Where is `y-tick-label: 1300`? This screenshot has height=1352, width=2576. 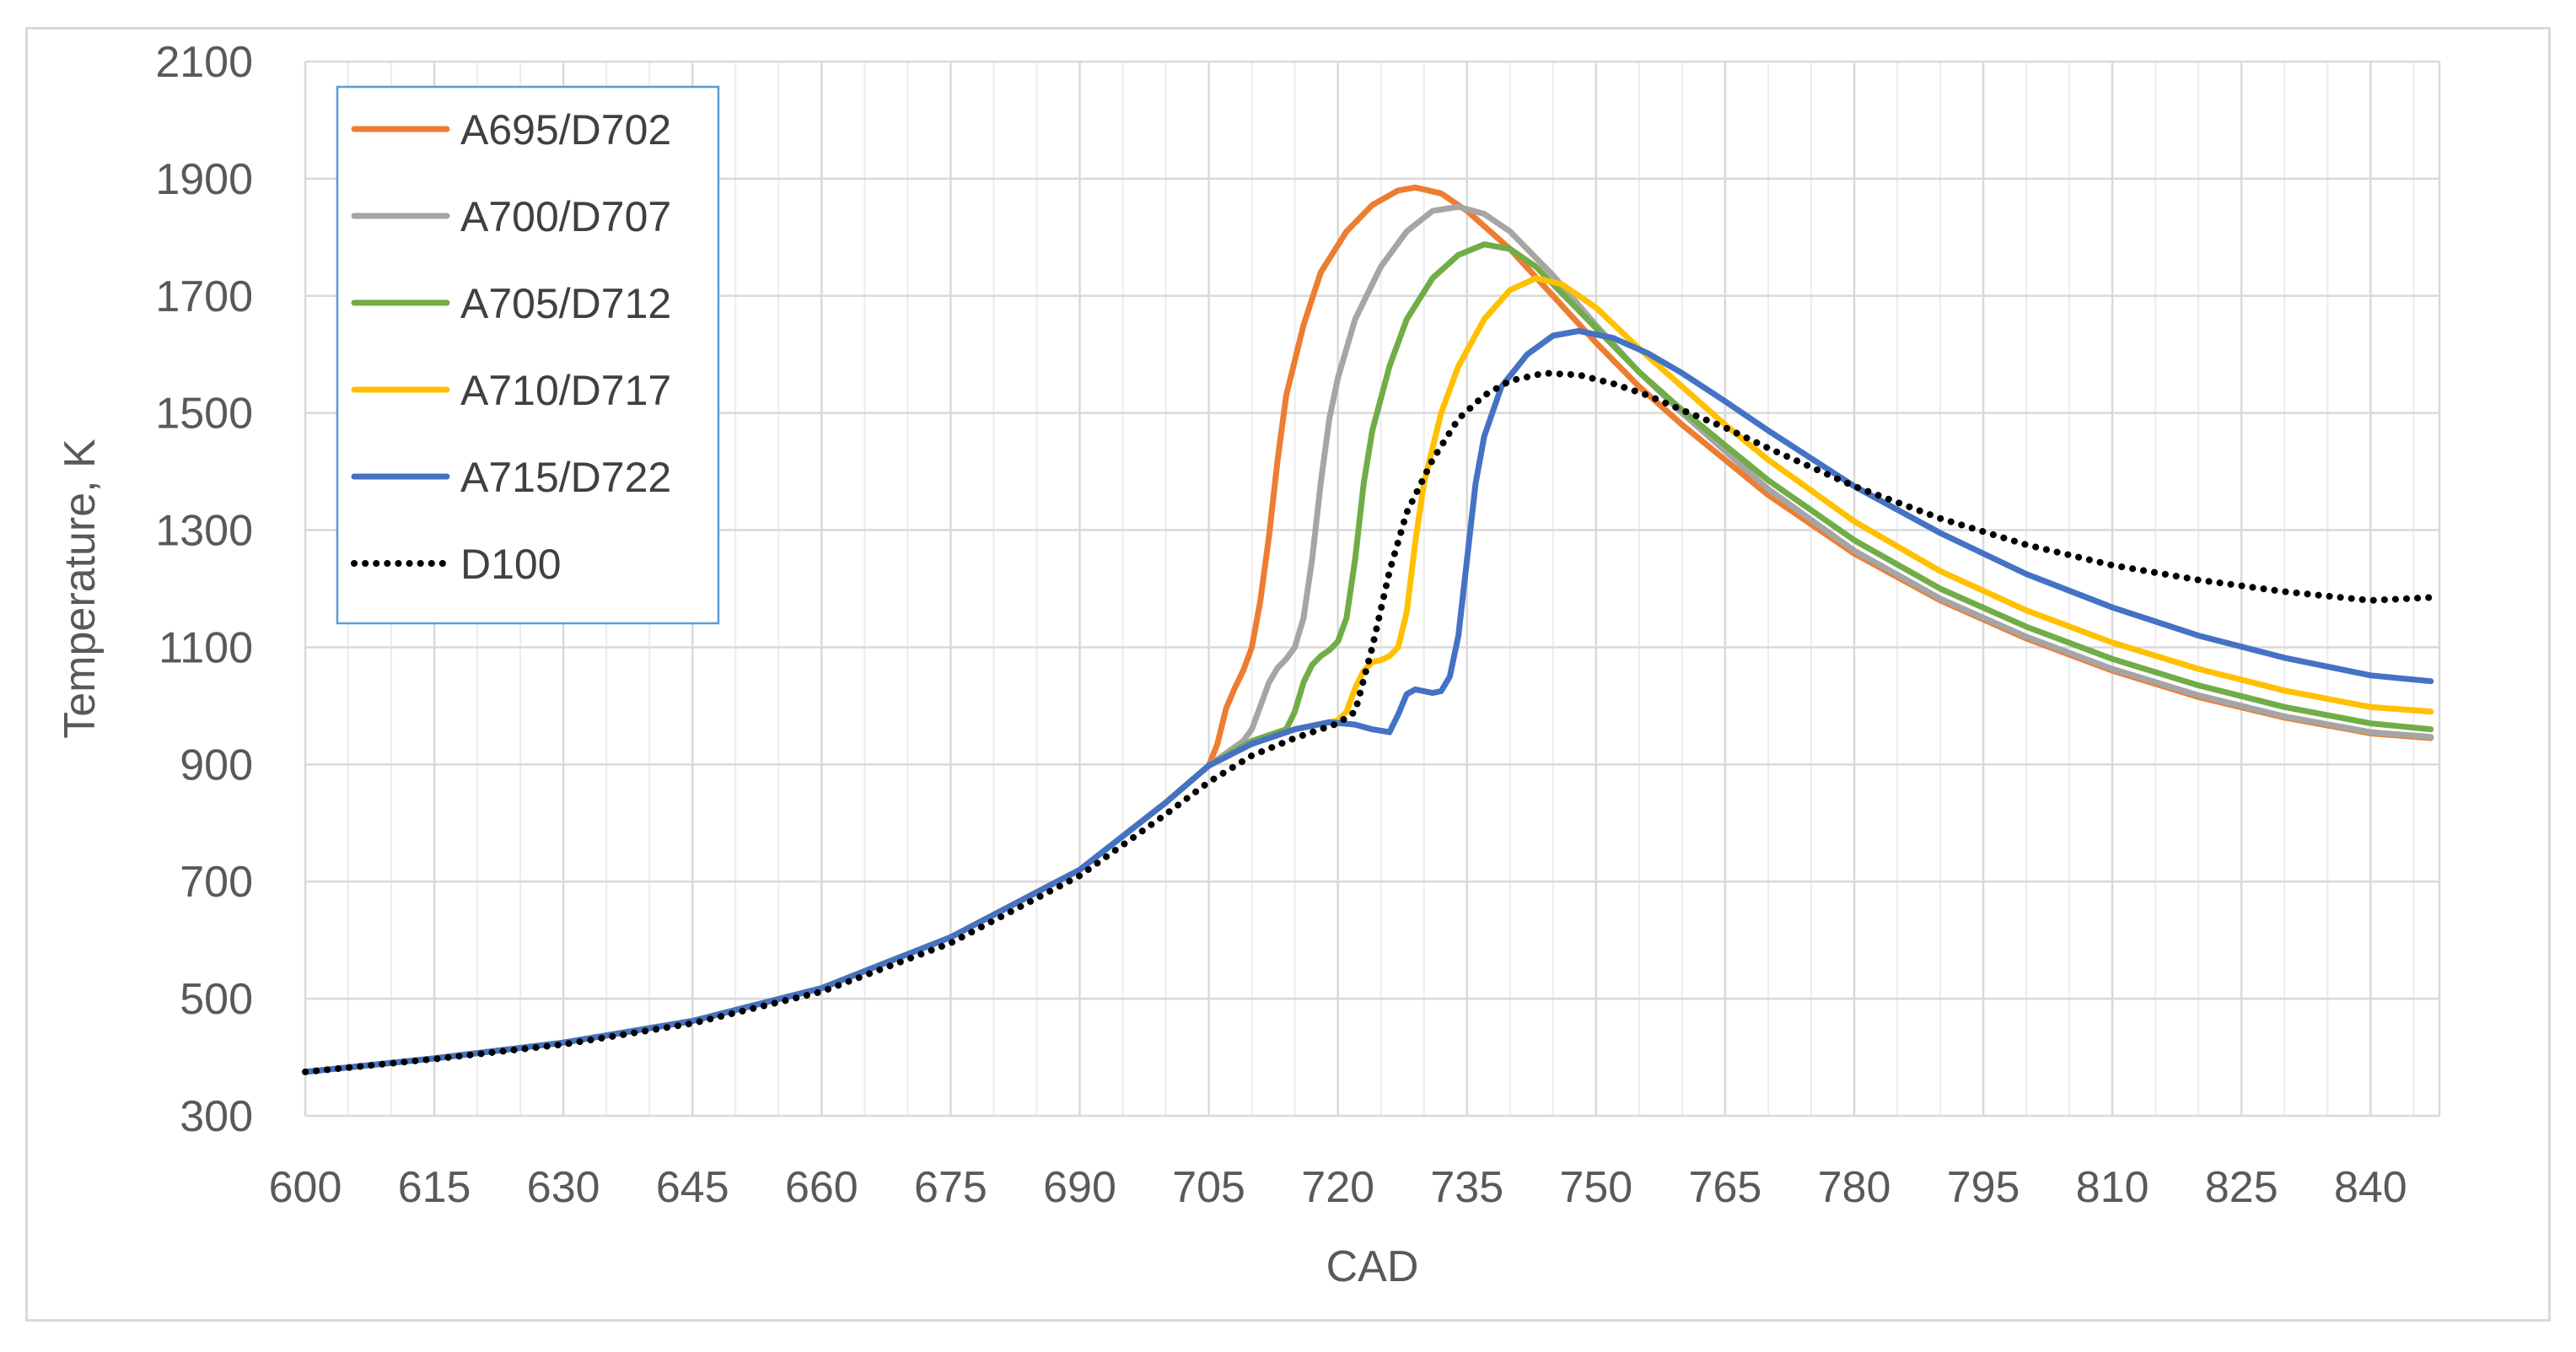 y-tick-label: 1300 is located at coordinates (204, 531).